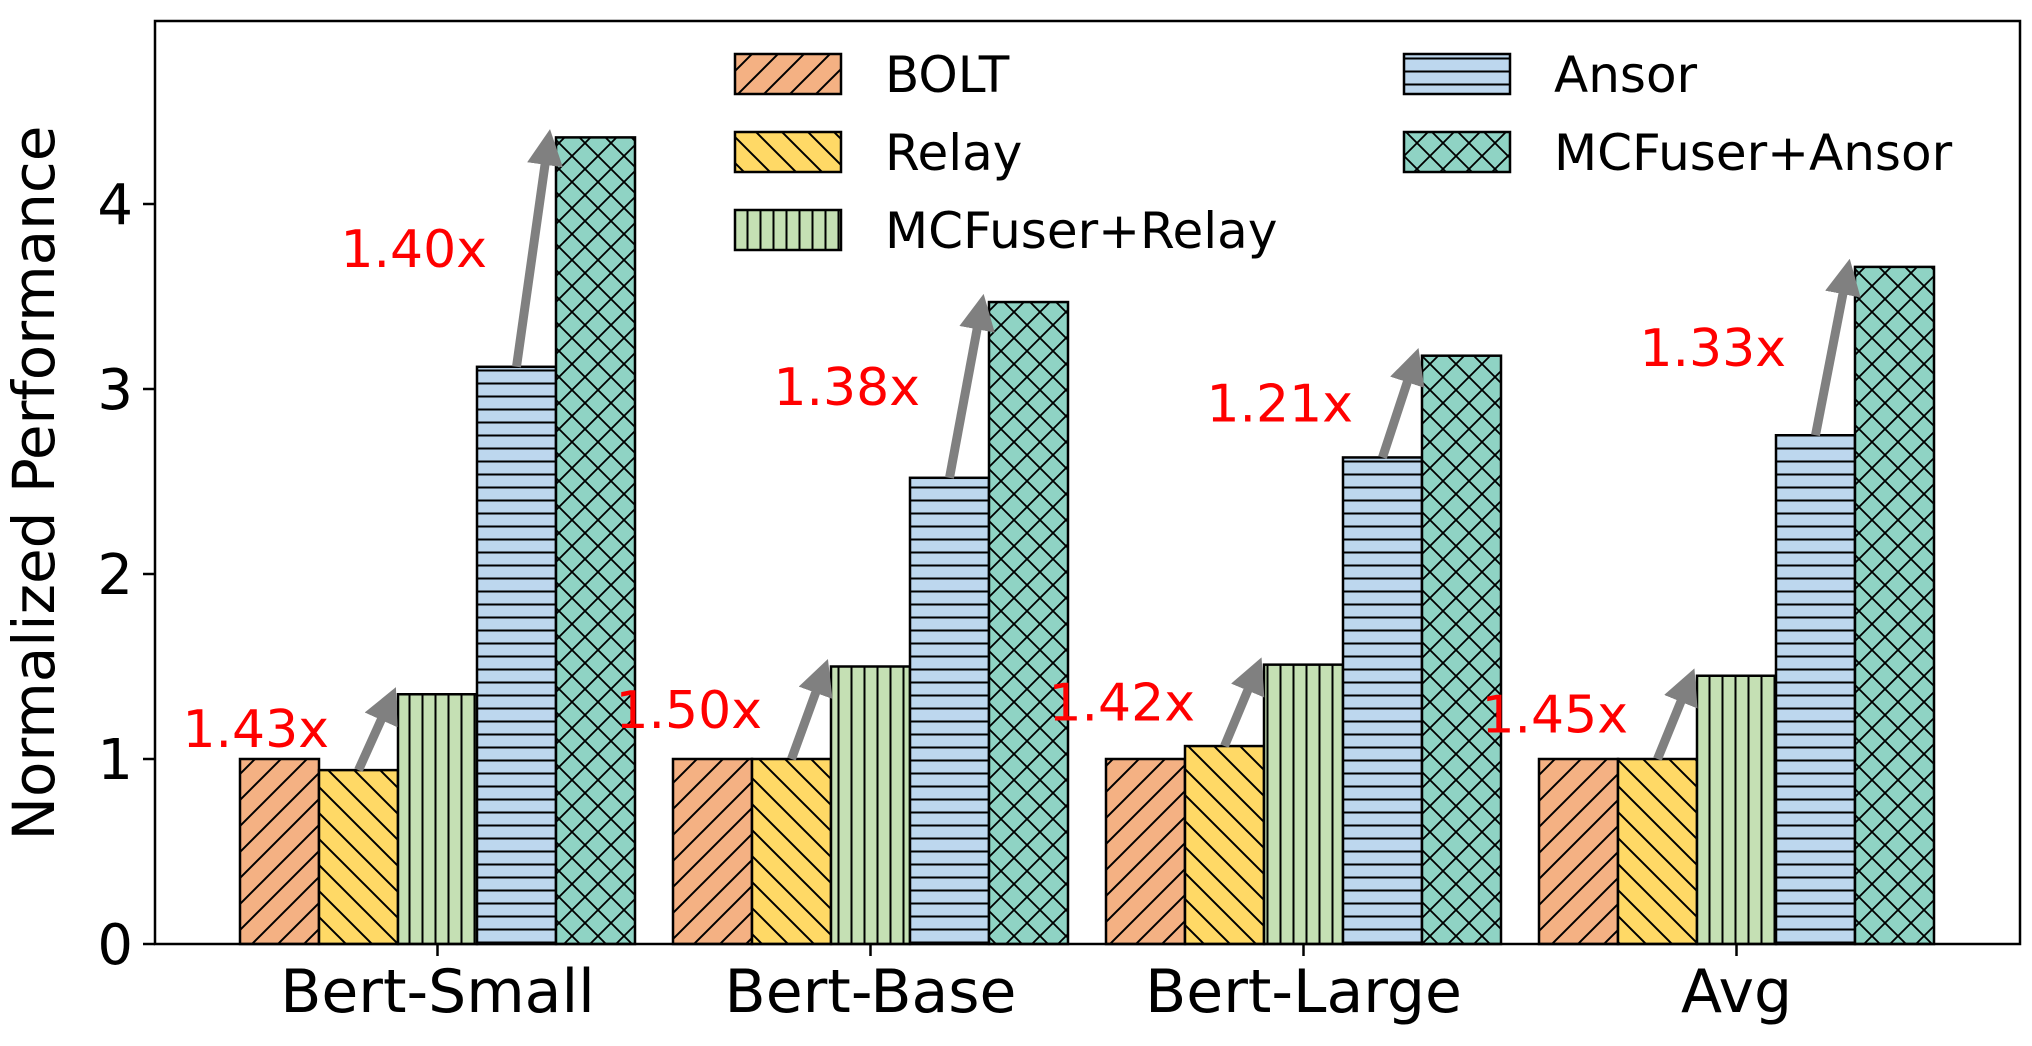 This screenshot has height=1046, width=2032. What do you see at coordinates (846, 388) in the screenshot?
I see `speedup-label: 1.38x` at bounding box center [846, 388].